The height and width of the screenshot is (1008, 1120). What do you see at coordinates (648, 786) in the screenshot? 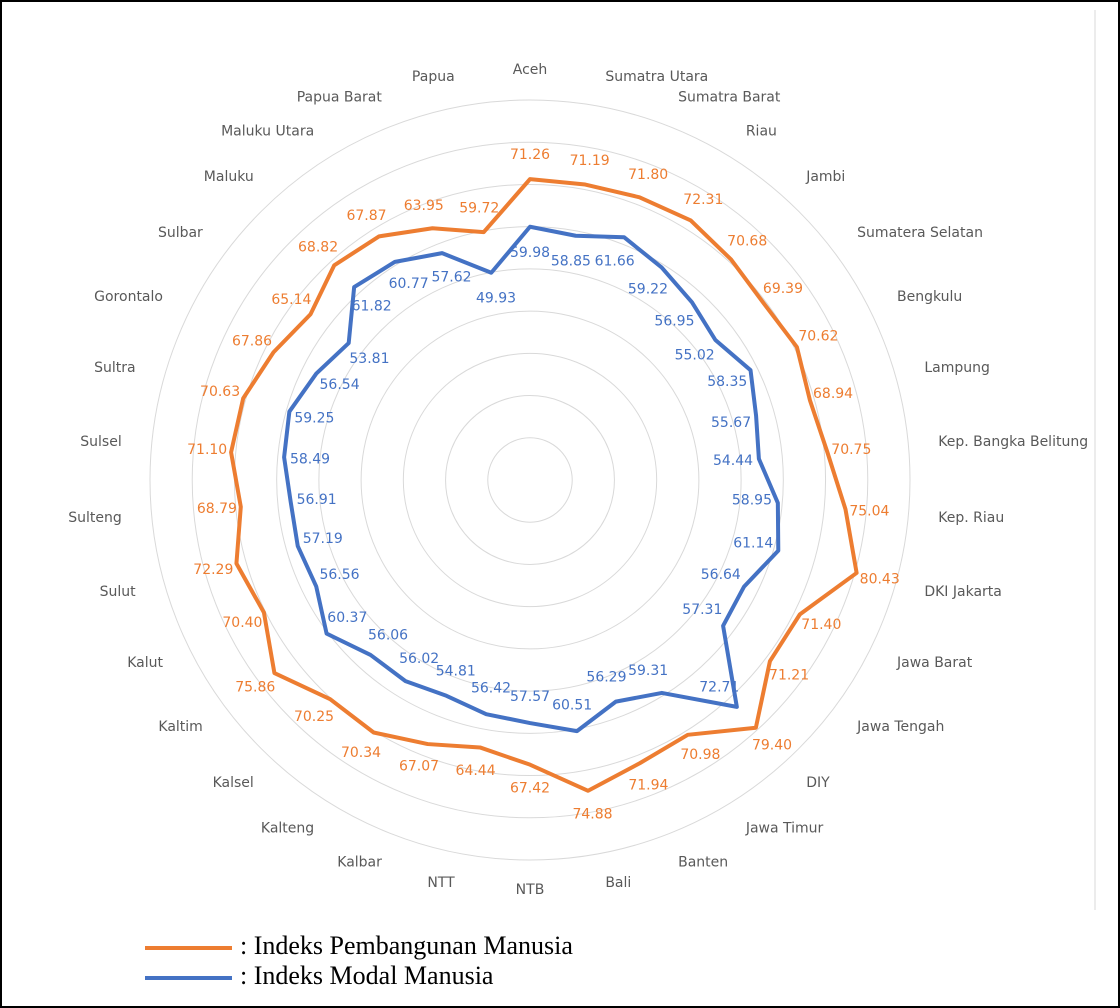
I see `value-label: 71.94` at bounding box center [648, 786].